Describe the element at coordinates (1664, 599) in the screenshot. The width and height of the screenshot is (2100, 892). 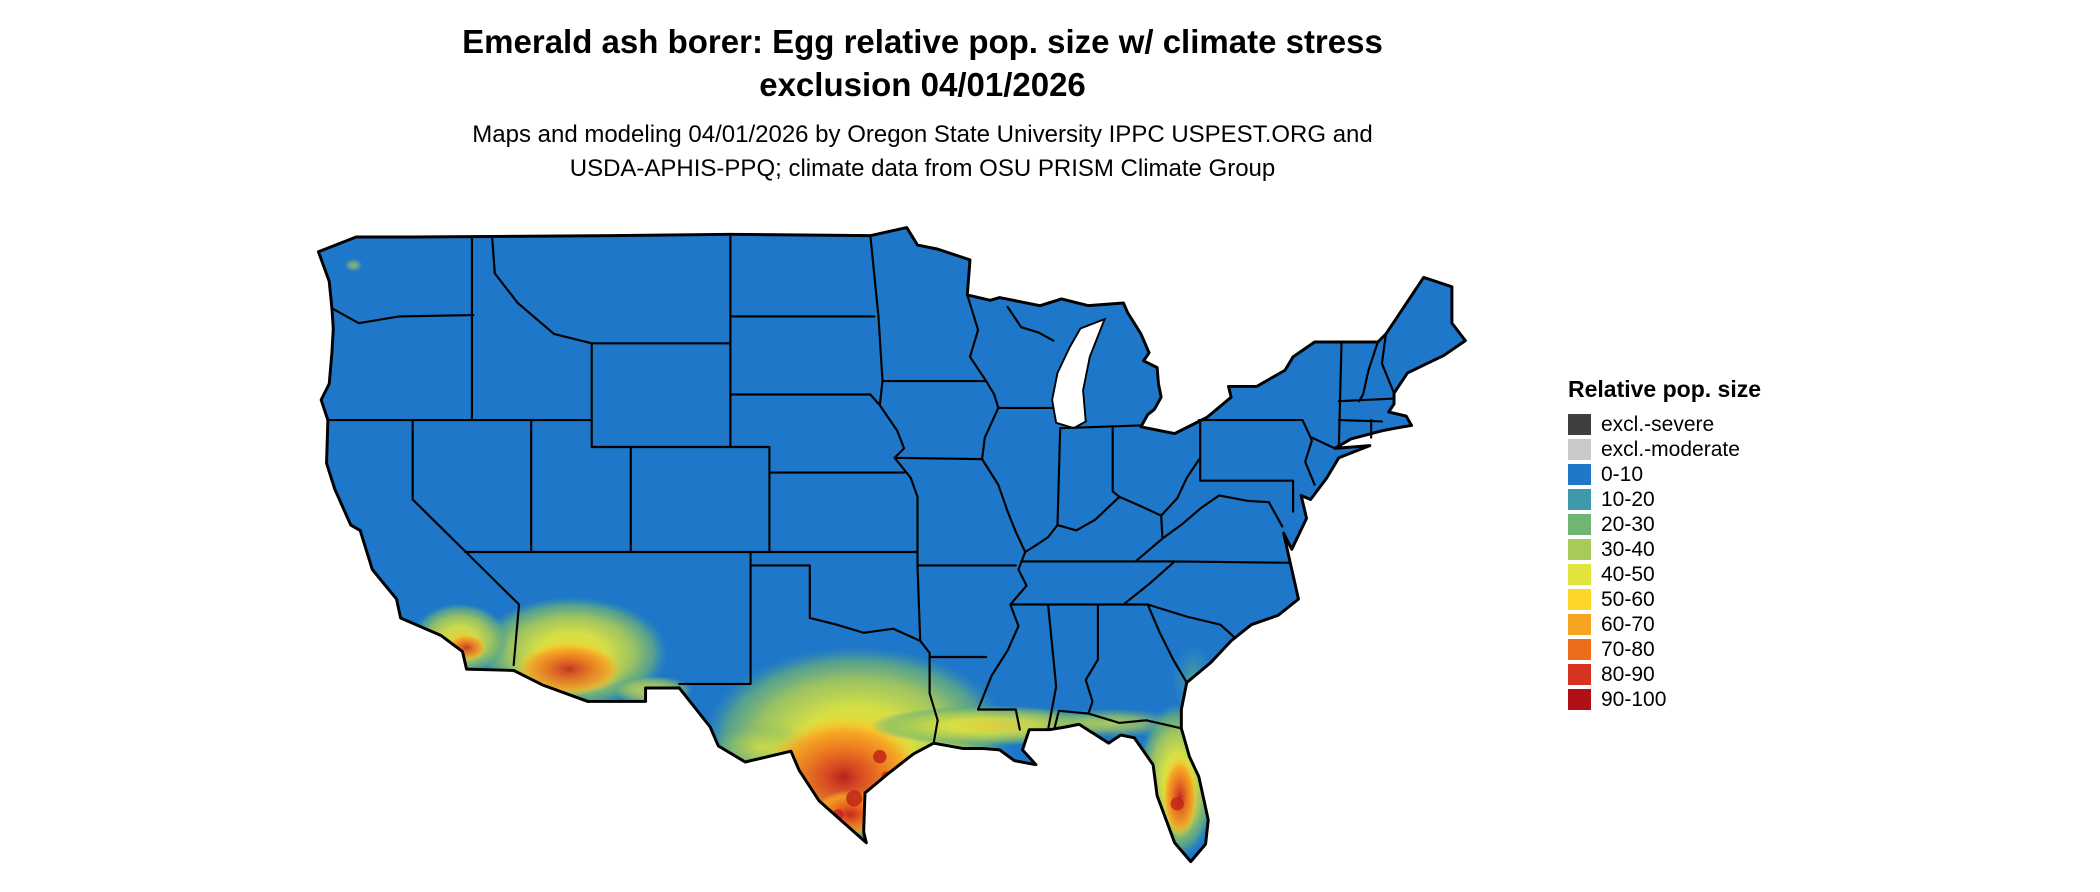
I see `legend-item: 50-60` at that location.